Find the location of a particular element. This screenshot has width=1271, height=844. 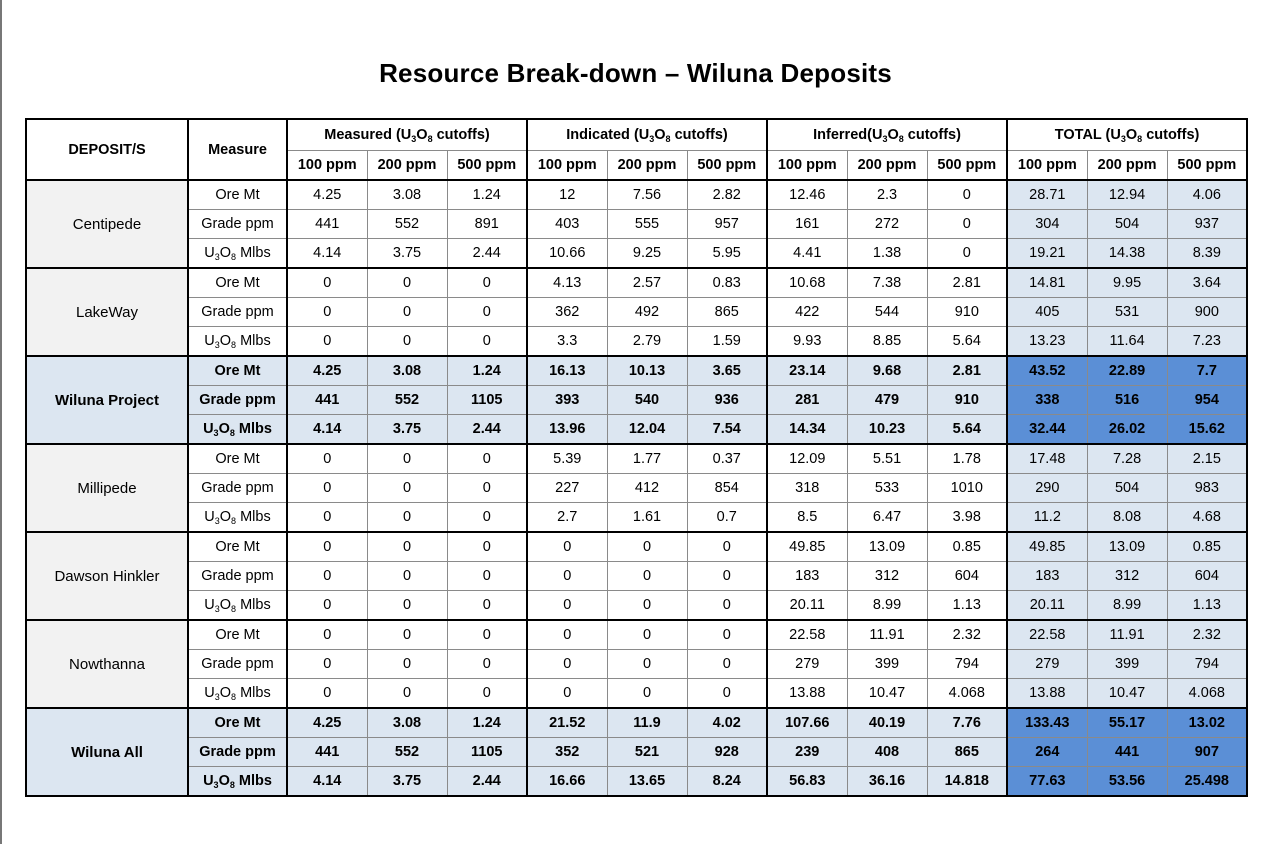

value-cell: 279 is located at coordinates (807, 664).